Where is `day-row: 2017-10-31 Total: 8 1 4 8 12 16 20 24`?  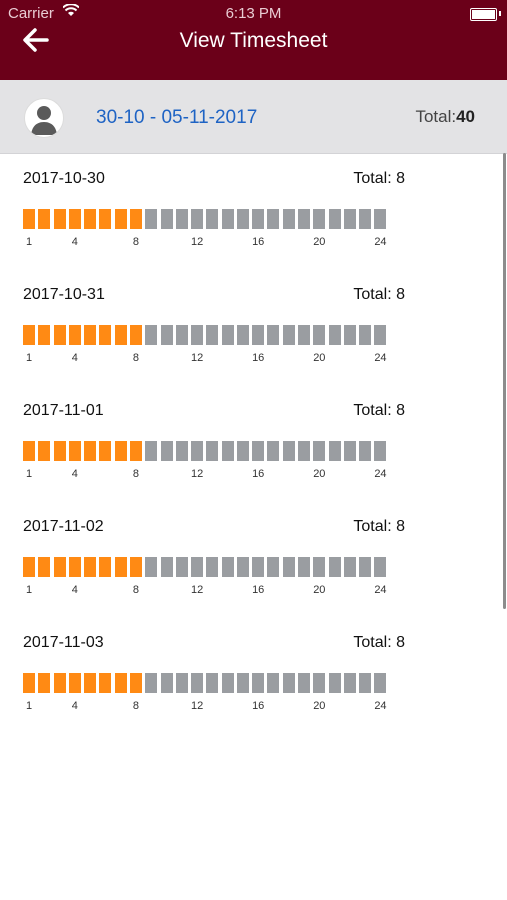
day-row: 2017-10-31 Total: 8 1 4 8 12 16 20 24 is located at coordinates (214, 325).